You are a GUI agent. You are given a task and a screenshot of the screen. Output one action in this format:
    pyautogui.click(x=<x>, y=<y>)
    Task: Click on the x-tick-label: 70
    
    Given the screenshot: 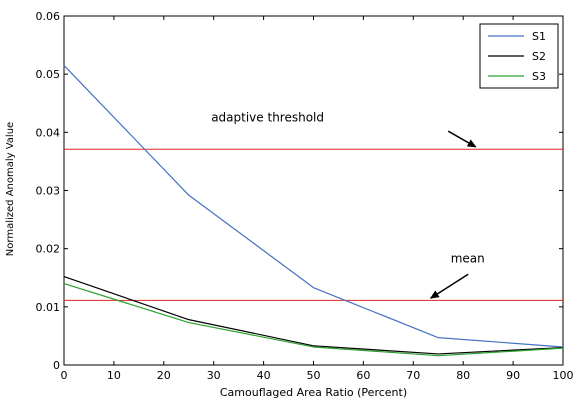 What is the action you would take?
    pyautogui.click(x=413, y=375)
    